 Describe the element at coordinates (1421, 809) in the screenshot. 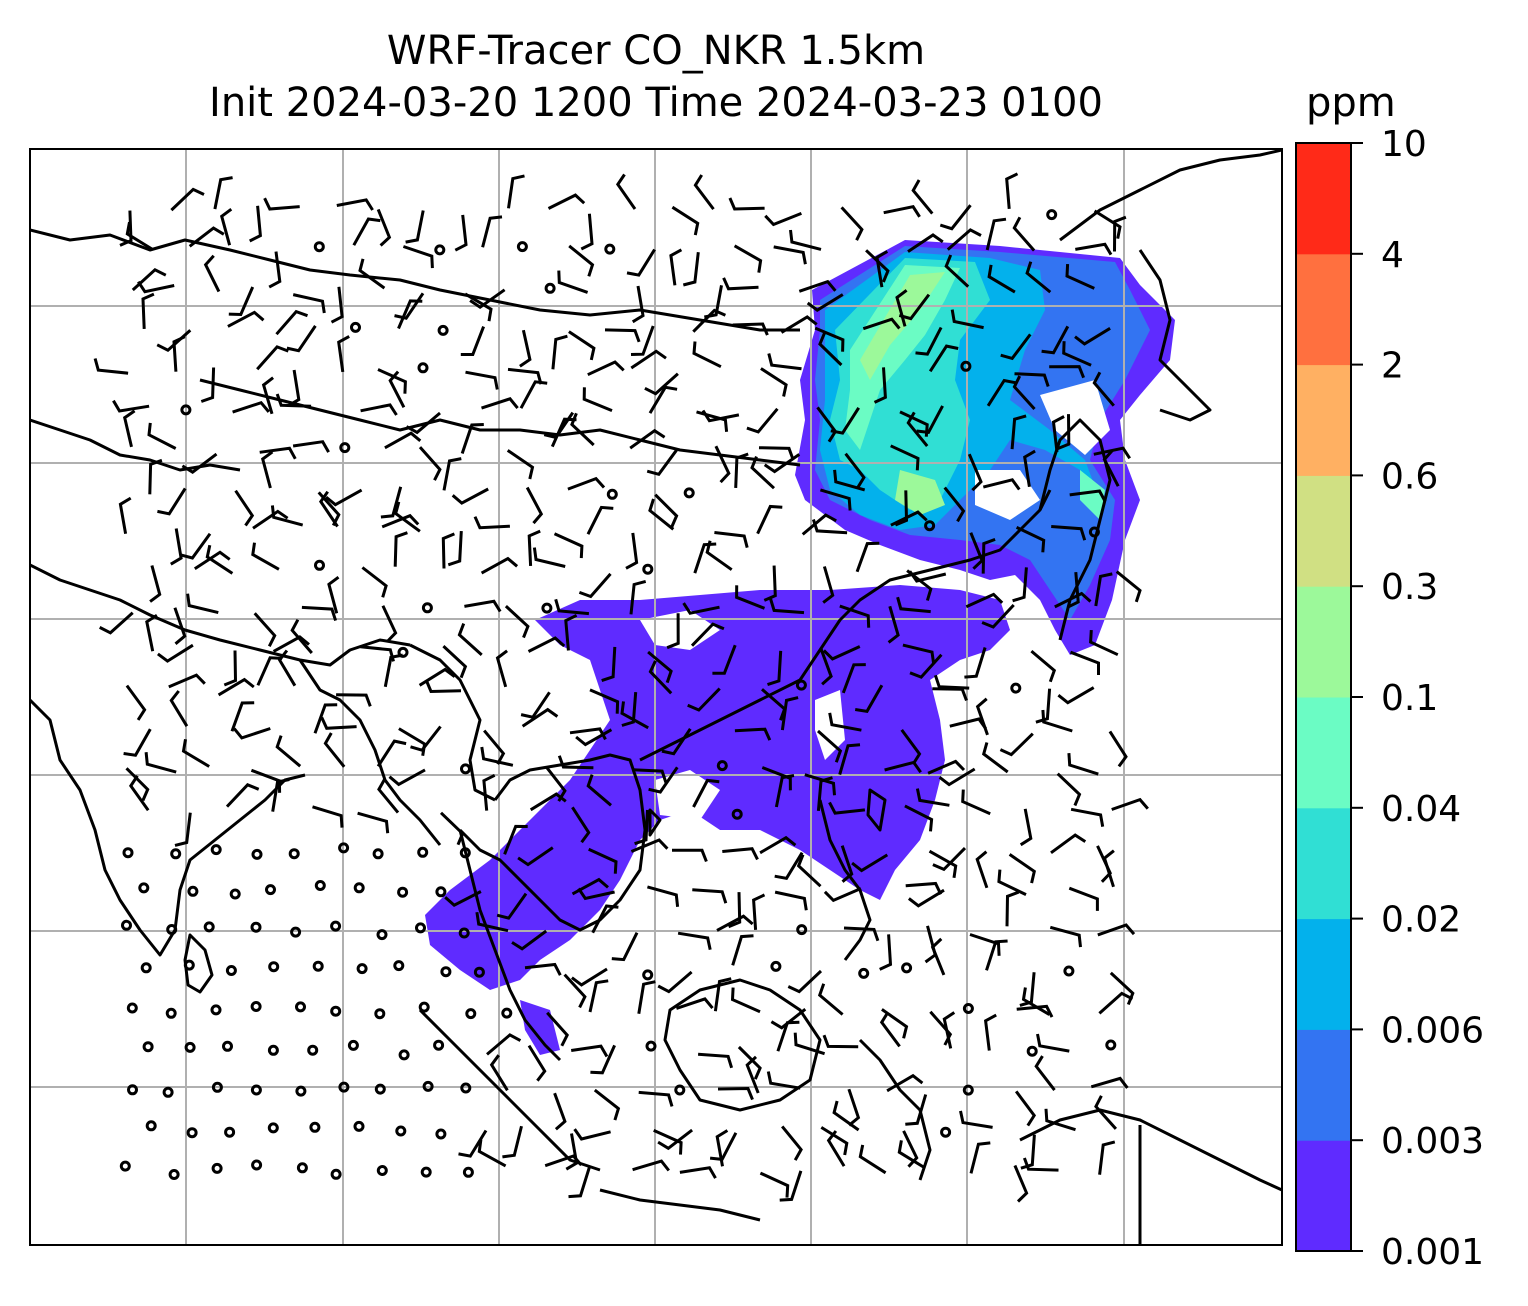

I see `colorbar-tick-label: 0.04` at that location.